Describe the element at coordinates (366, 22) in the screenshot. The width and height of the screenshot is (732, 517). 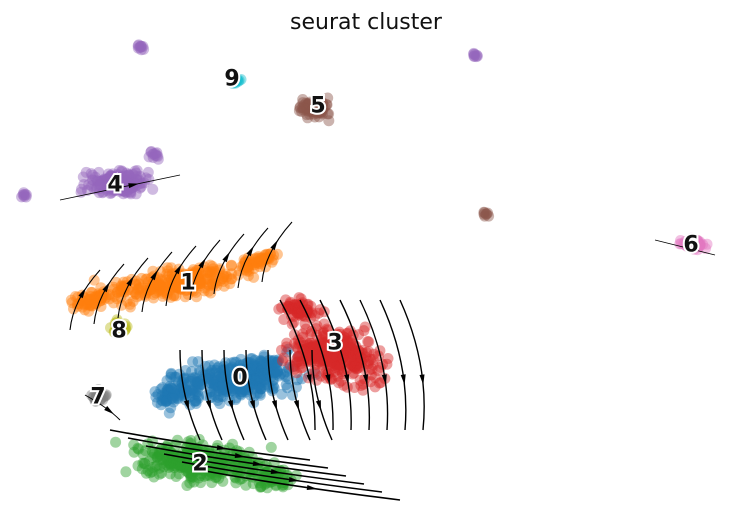
I see `chart-title: seurat cluster` at that location.